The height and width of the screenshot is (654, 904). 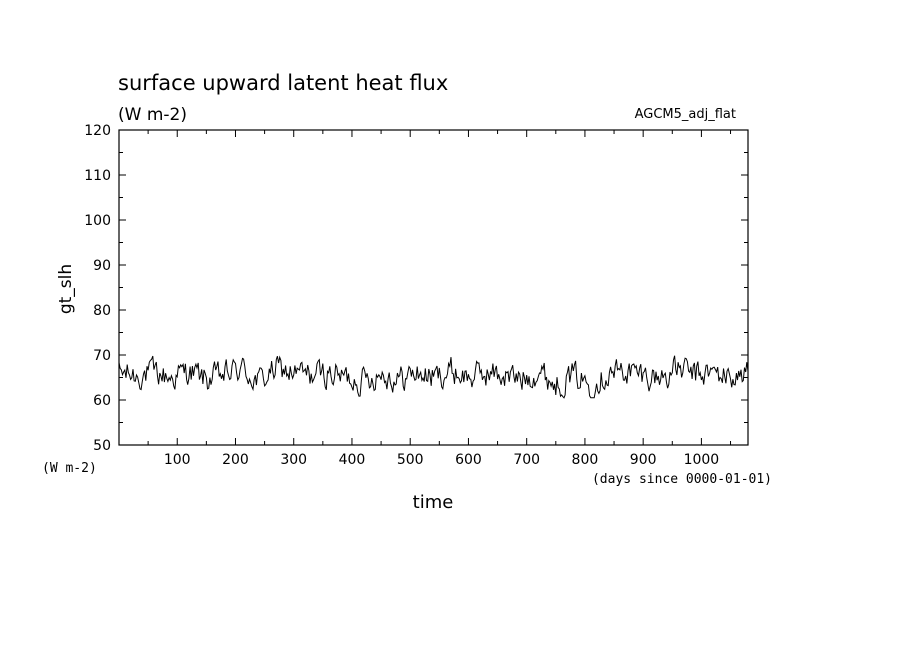 What do you see at coordinates (66, 289) in the screenshot?
I see `y-axis-label: gt_slh` at bounding box center [66, 289].